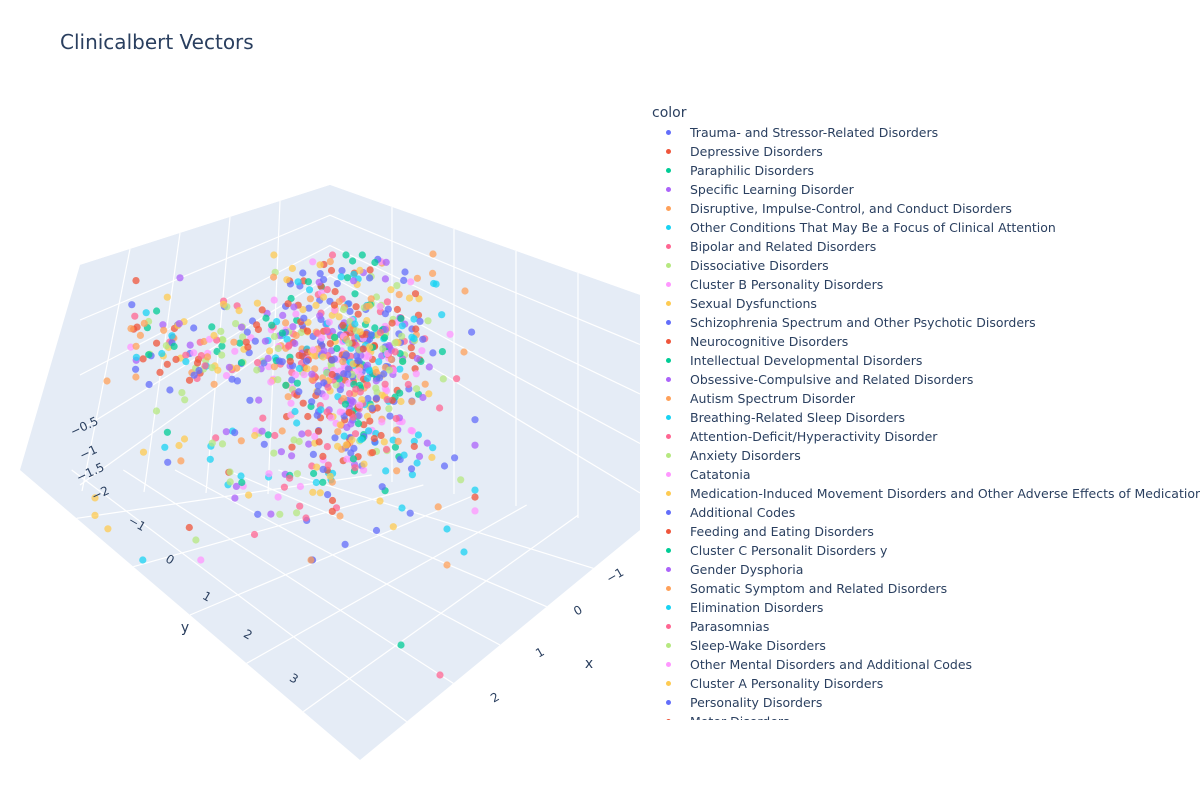  I want to click on legend-item: Breathing-Related Sleep Disorders, so click(926, 417).